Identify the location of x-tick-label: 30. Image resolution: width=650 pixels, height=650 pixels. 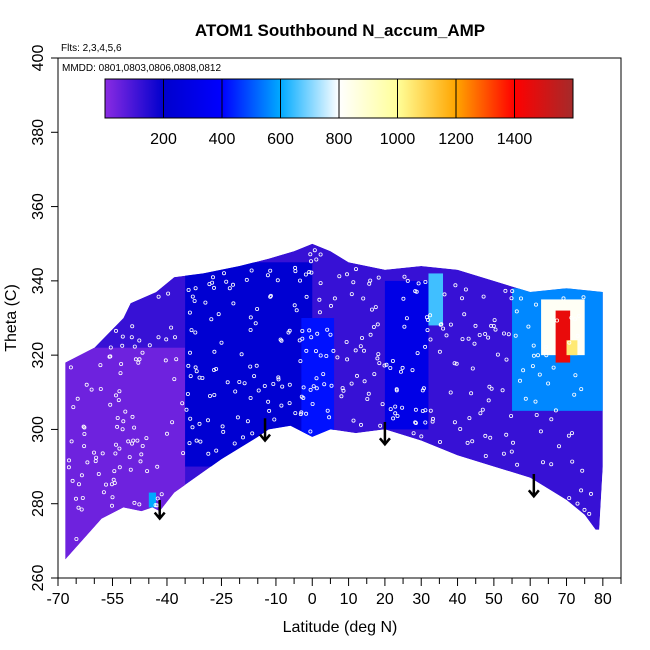
(421, 599).